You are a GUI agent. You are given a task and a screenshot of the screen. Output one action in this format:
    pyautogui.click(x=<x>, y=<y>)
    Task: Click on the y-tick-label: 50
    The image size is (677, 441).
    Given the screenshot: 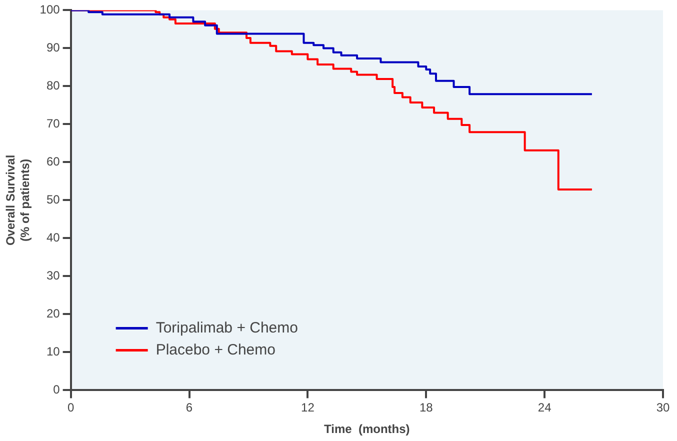 What is the action you would take?
    pyautogui.click(x=53, y=199)
    